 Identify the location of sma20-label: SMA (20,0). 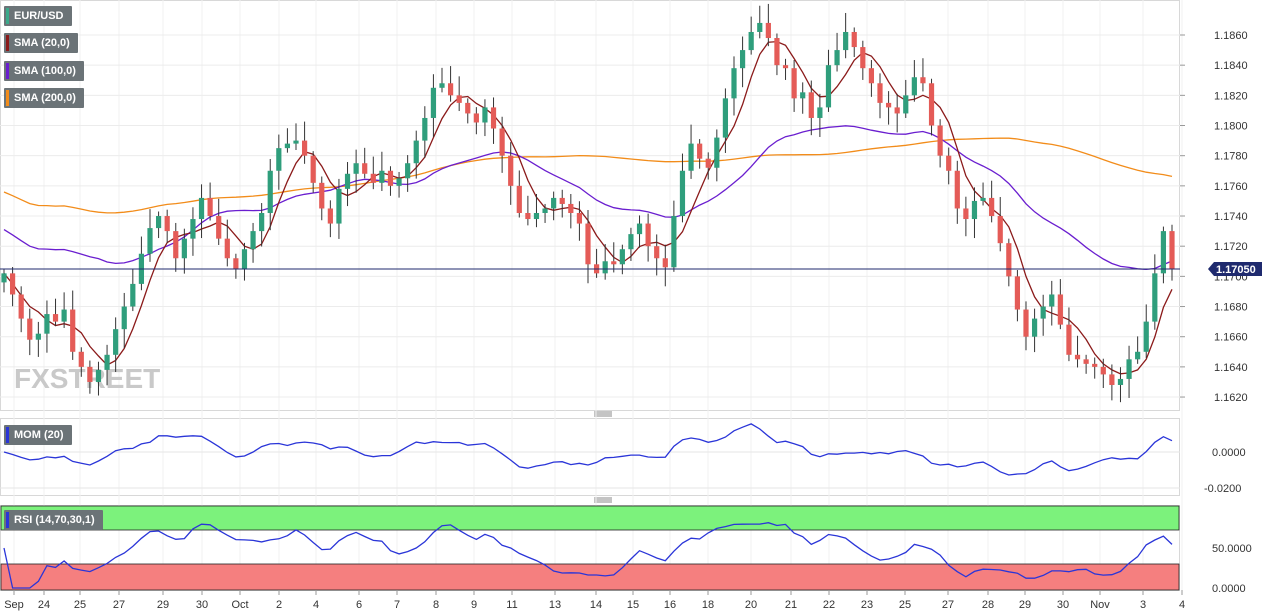
(41, 43).